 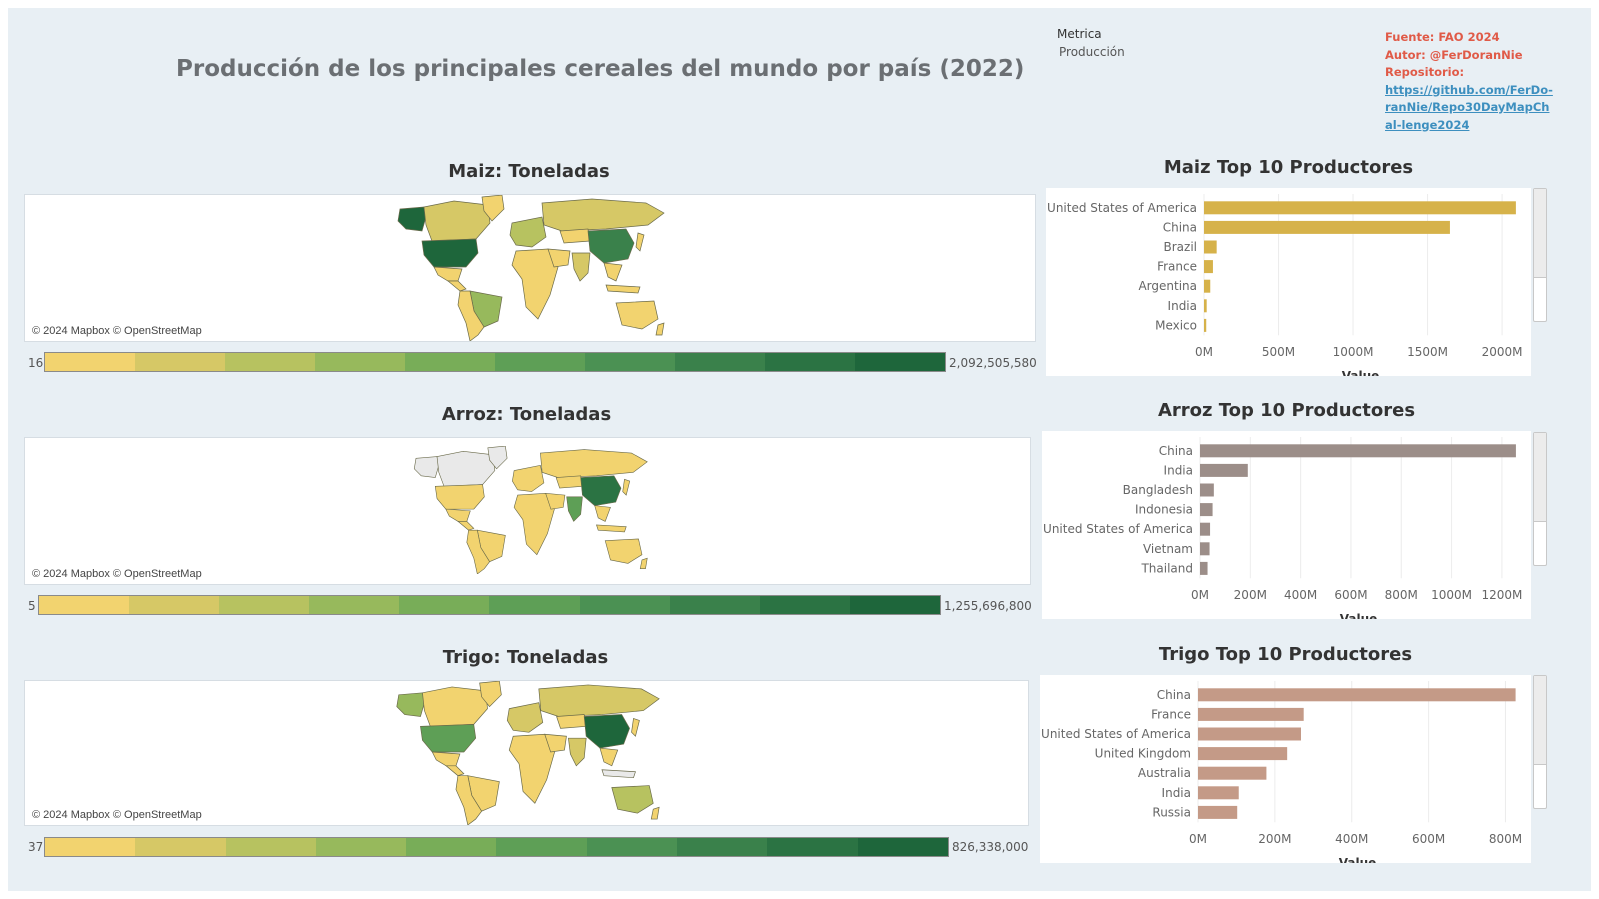 What do you see at coordinates (1540, 720) in the screenshot?
I see `trigo-scroll-thumb` at bounding box center [1540, 720].